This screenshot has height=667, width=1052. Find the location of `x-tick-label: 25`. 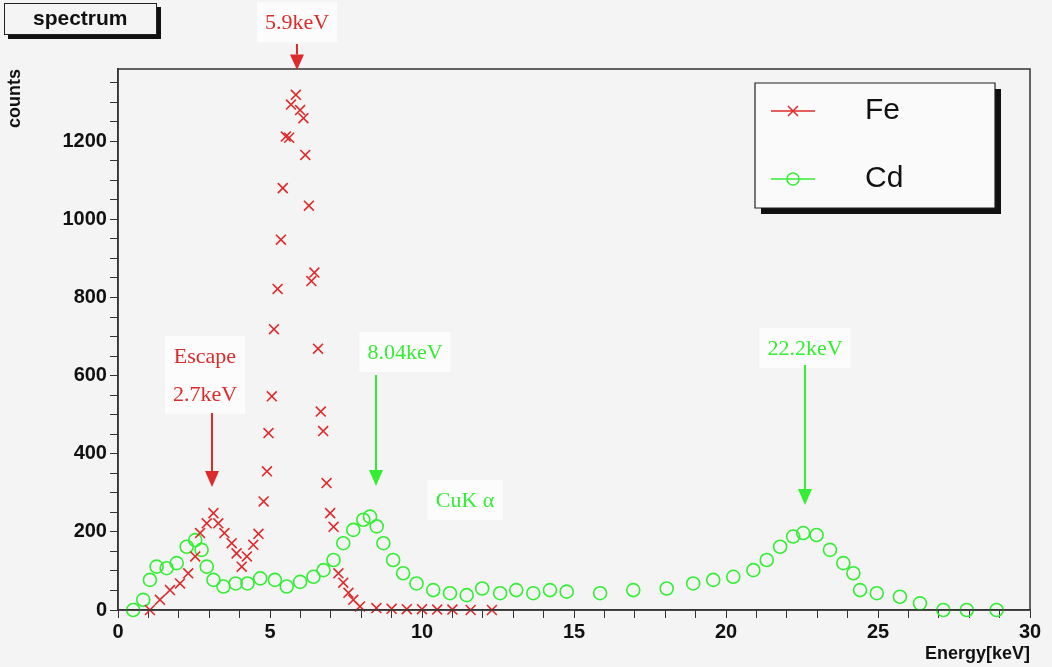

x-tick-label: 25 is located at coordinates (878, 630).